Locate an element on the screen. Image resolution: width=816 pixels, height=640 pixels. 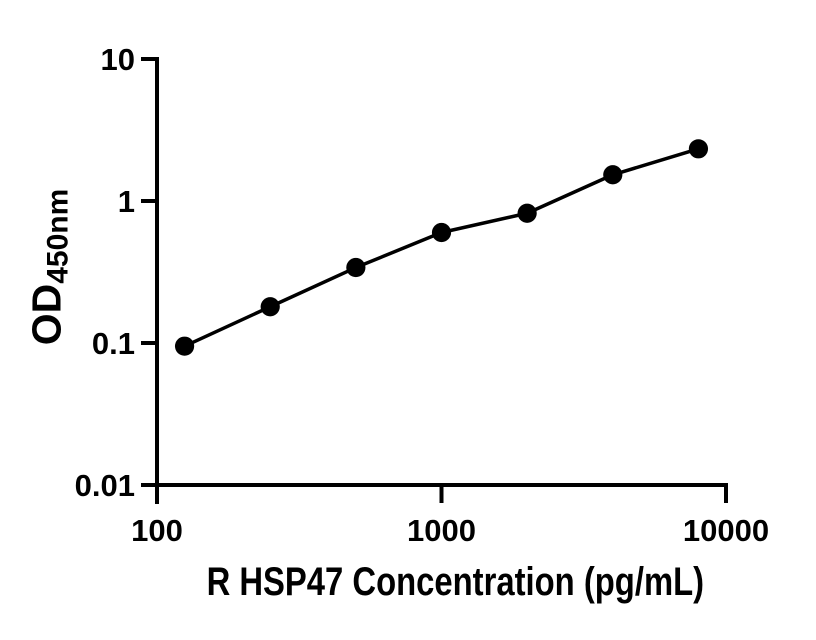
y-tick-label: 0.01 is located at coordinates (105, 485).